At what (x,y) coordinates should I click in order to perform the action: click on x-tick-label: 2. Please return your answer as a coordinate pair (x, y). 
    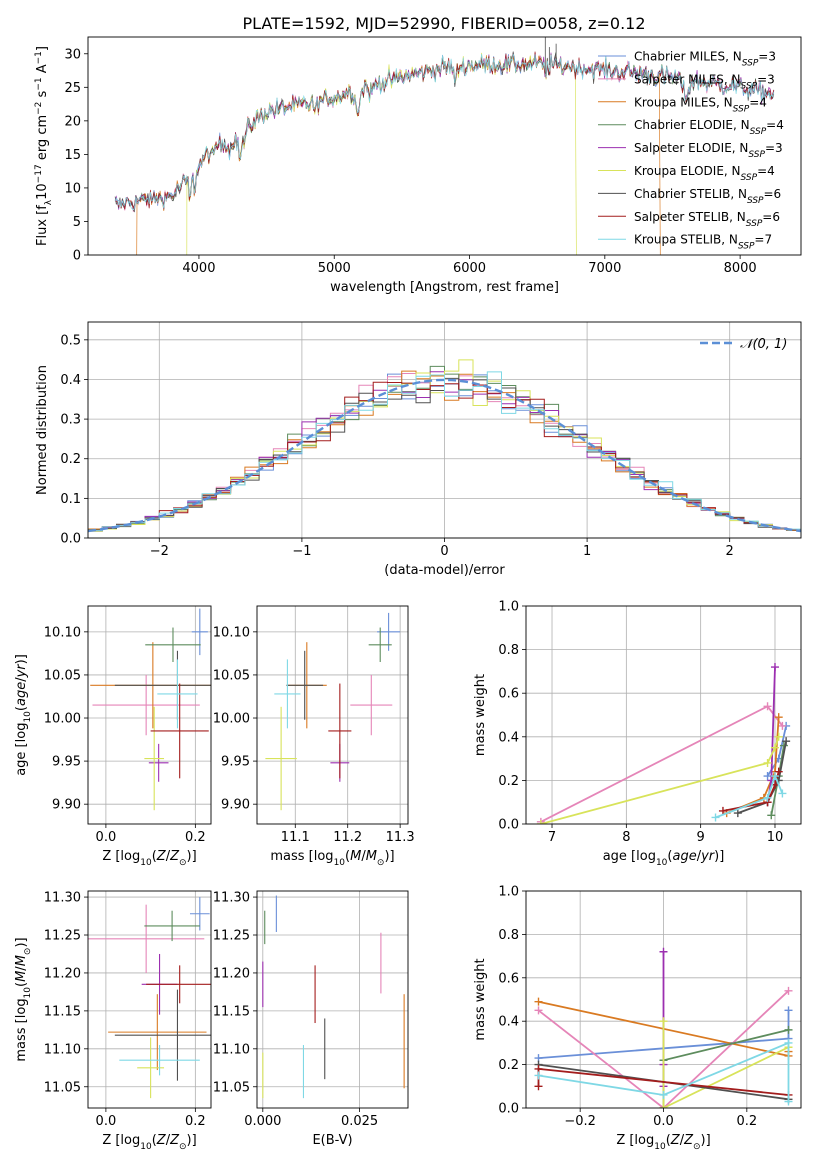
    Looking at the image, I should click on (730, 551).